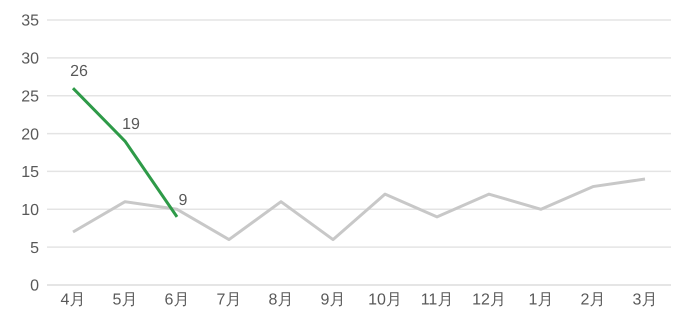  What do you see at coordinates (73, 299) in the screenshot?
I see `x-tick-label: 4月` at bounding box center [73, 299].